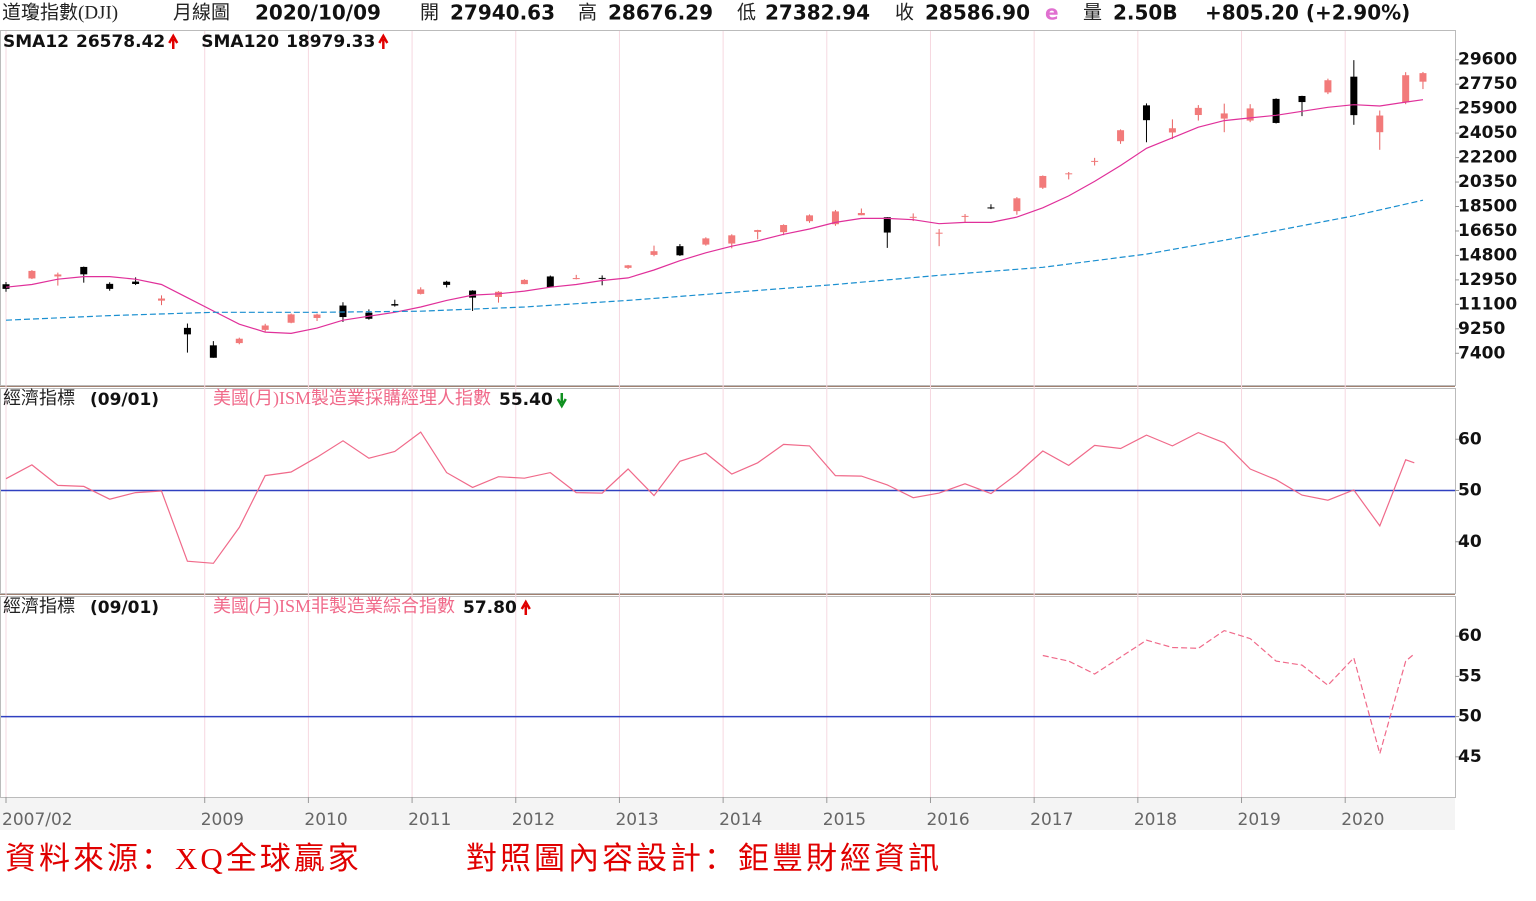  I want to click on x-axis-band, so click(727, 813).